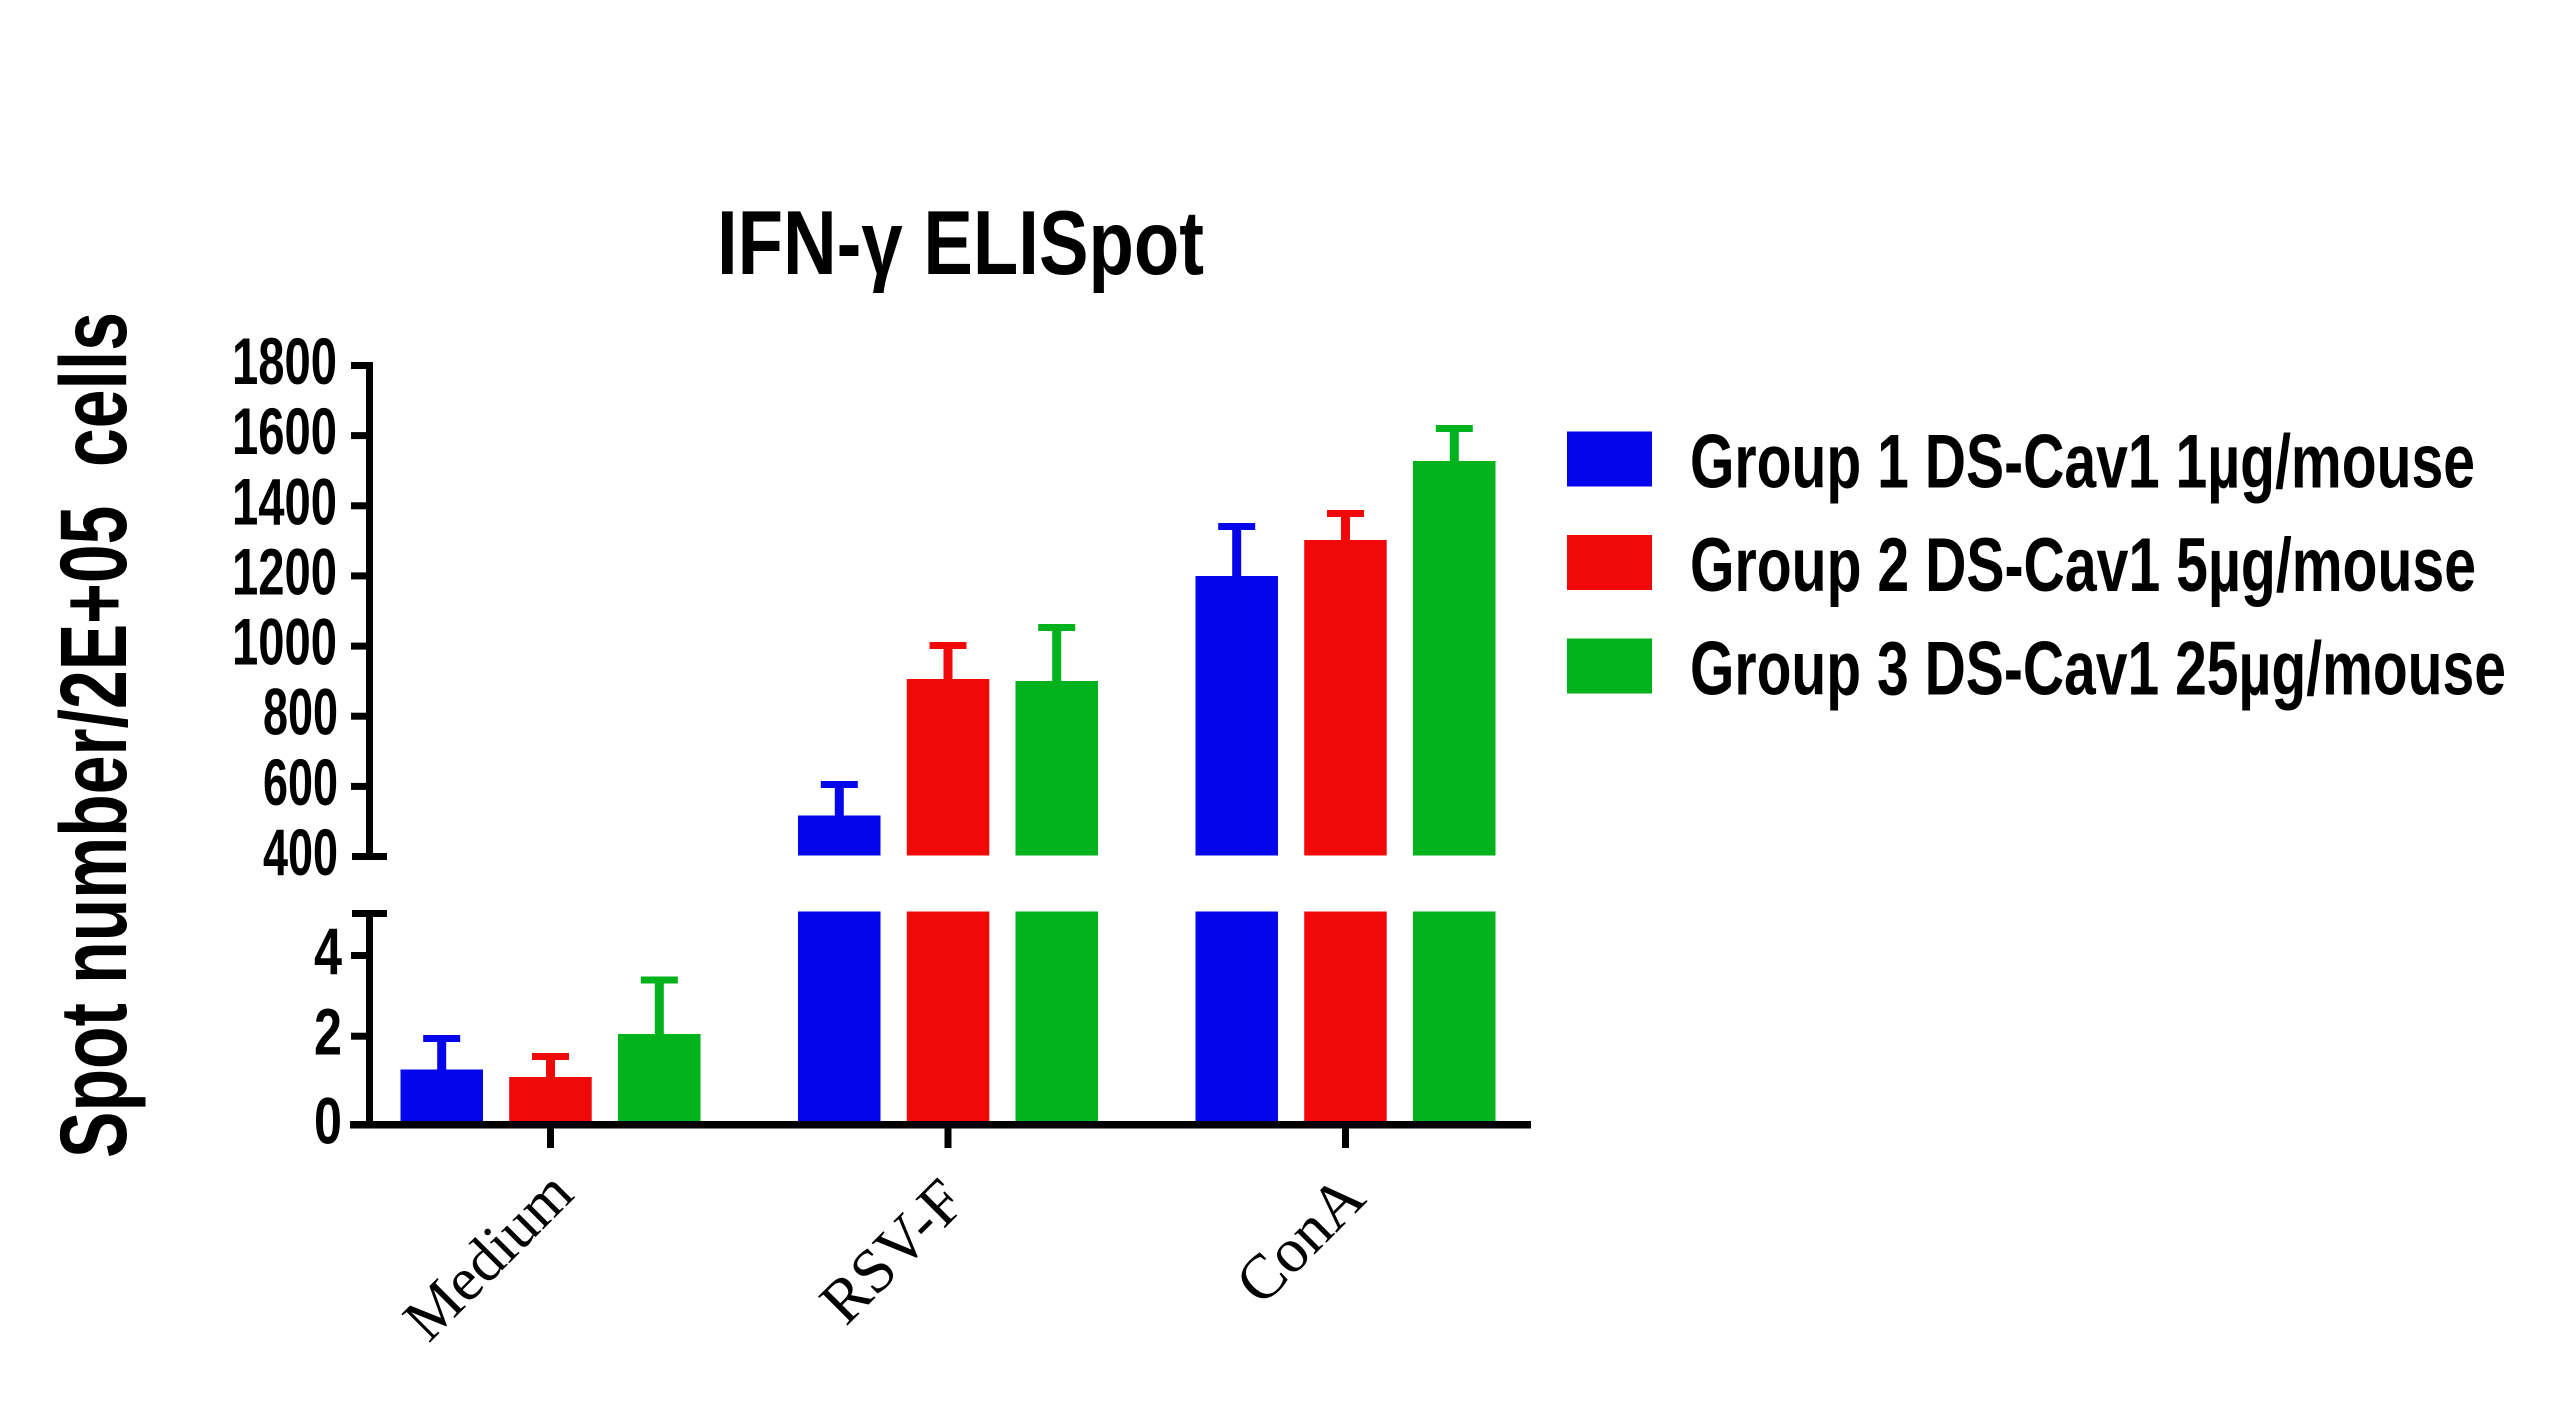 The image size is (2560, 1413). I want to click on svg-text: RSV-F, so click(892, 1251).